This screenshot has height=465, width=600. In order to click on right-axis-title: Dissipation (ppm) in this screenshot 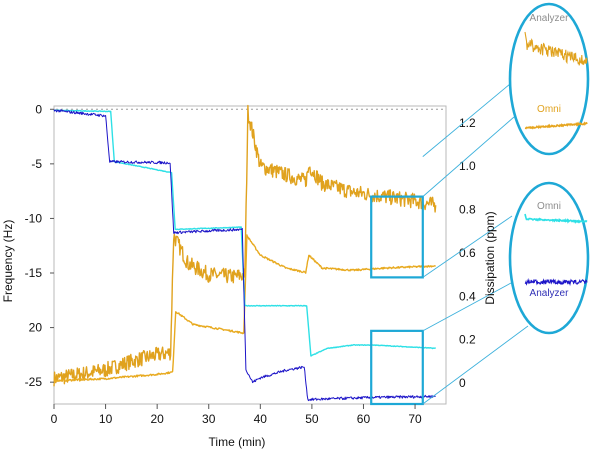, I will do `click(490, 257)`.